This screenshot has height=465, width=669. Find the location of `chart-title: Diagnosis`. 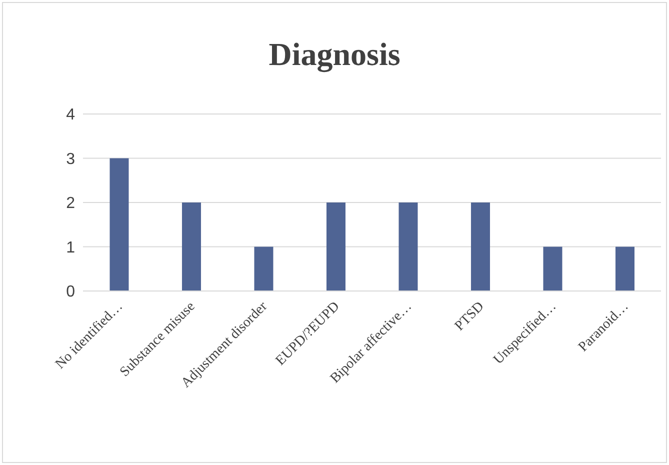

chart-title: Diagnosis is located at coordinates (335, 54).